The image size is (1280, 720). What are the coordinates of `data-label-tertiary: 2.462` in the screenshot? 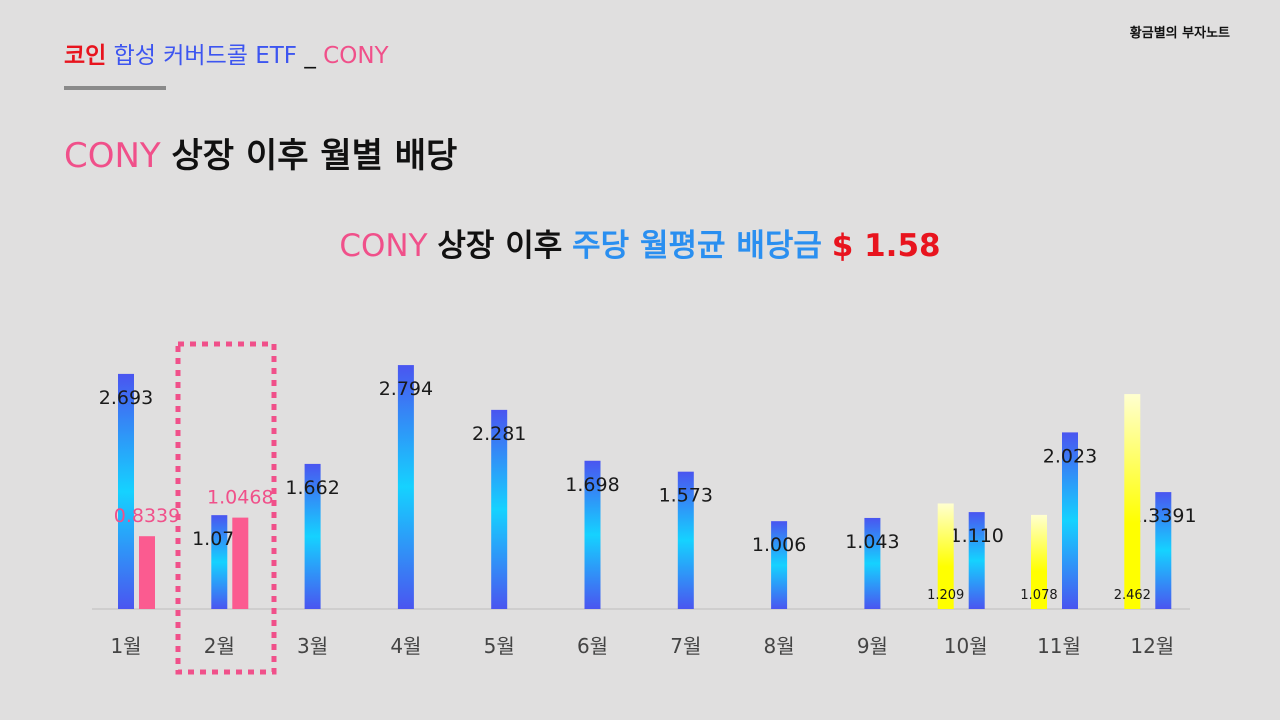 It's located at (1132, 595).